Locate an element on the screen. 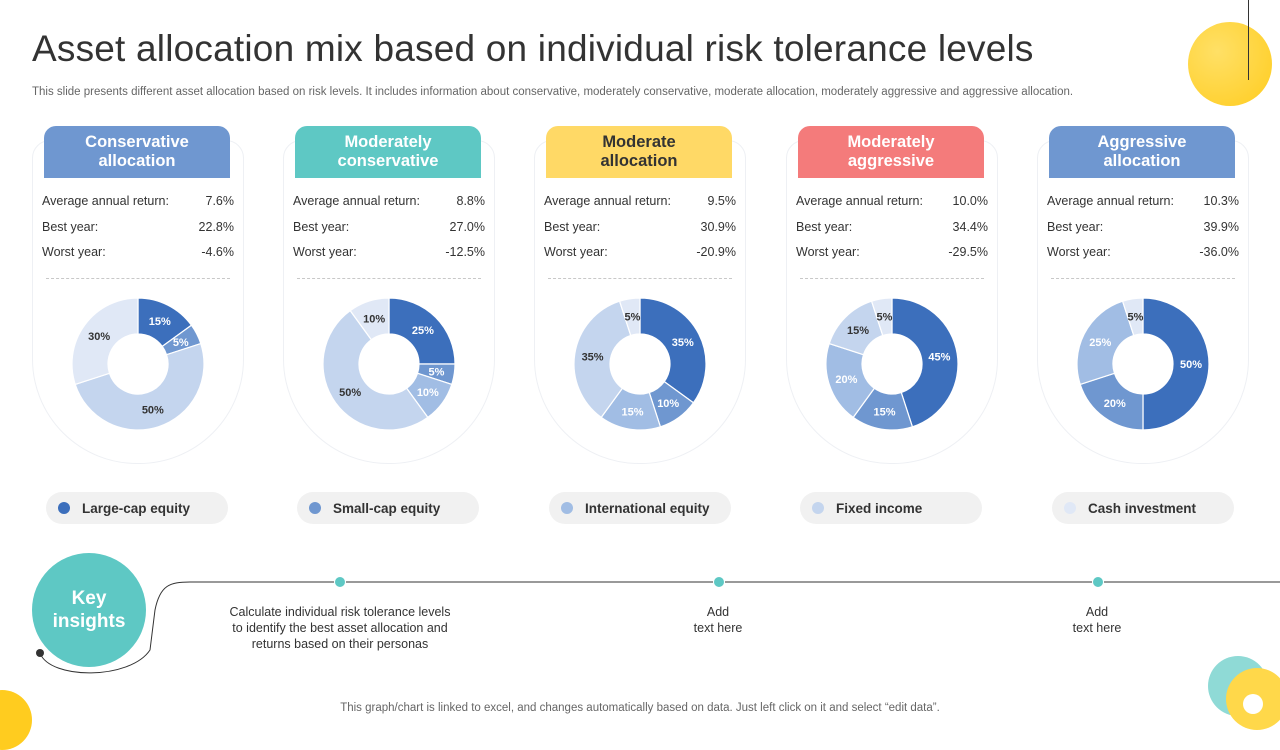 This screenshot has width=1280, height=750. card-title: Moderate allocation is located at coordinates (639, 151).